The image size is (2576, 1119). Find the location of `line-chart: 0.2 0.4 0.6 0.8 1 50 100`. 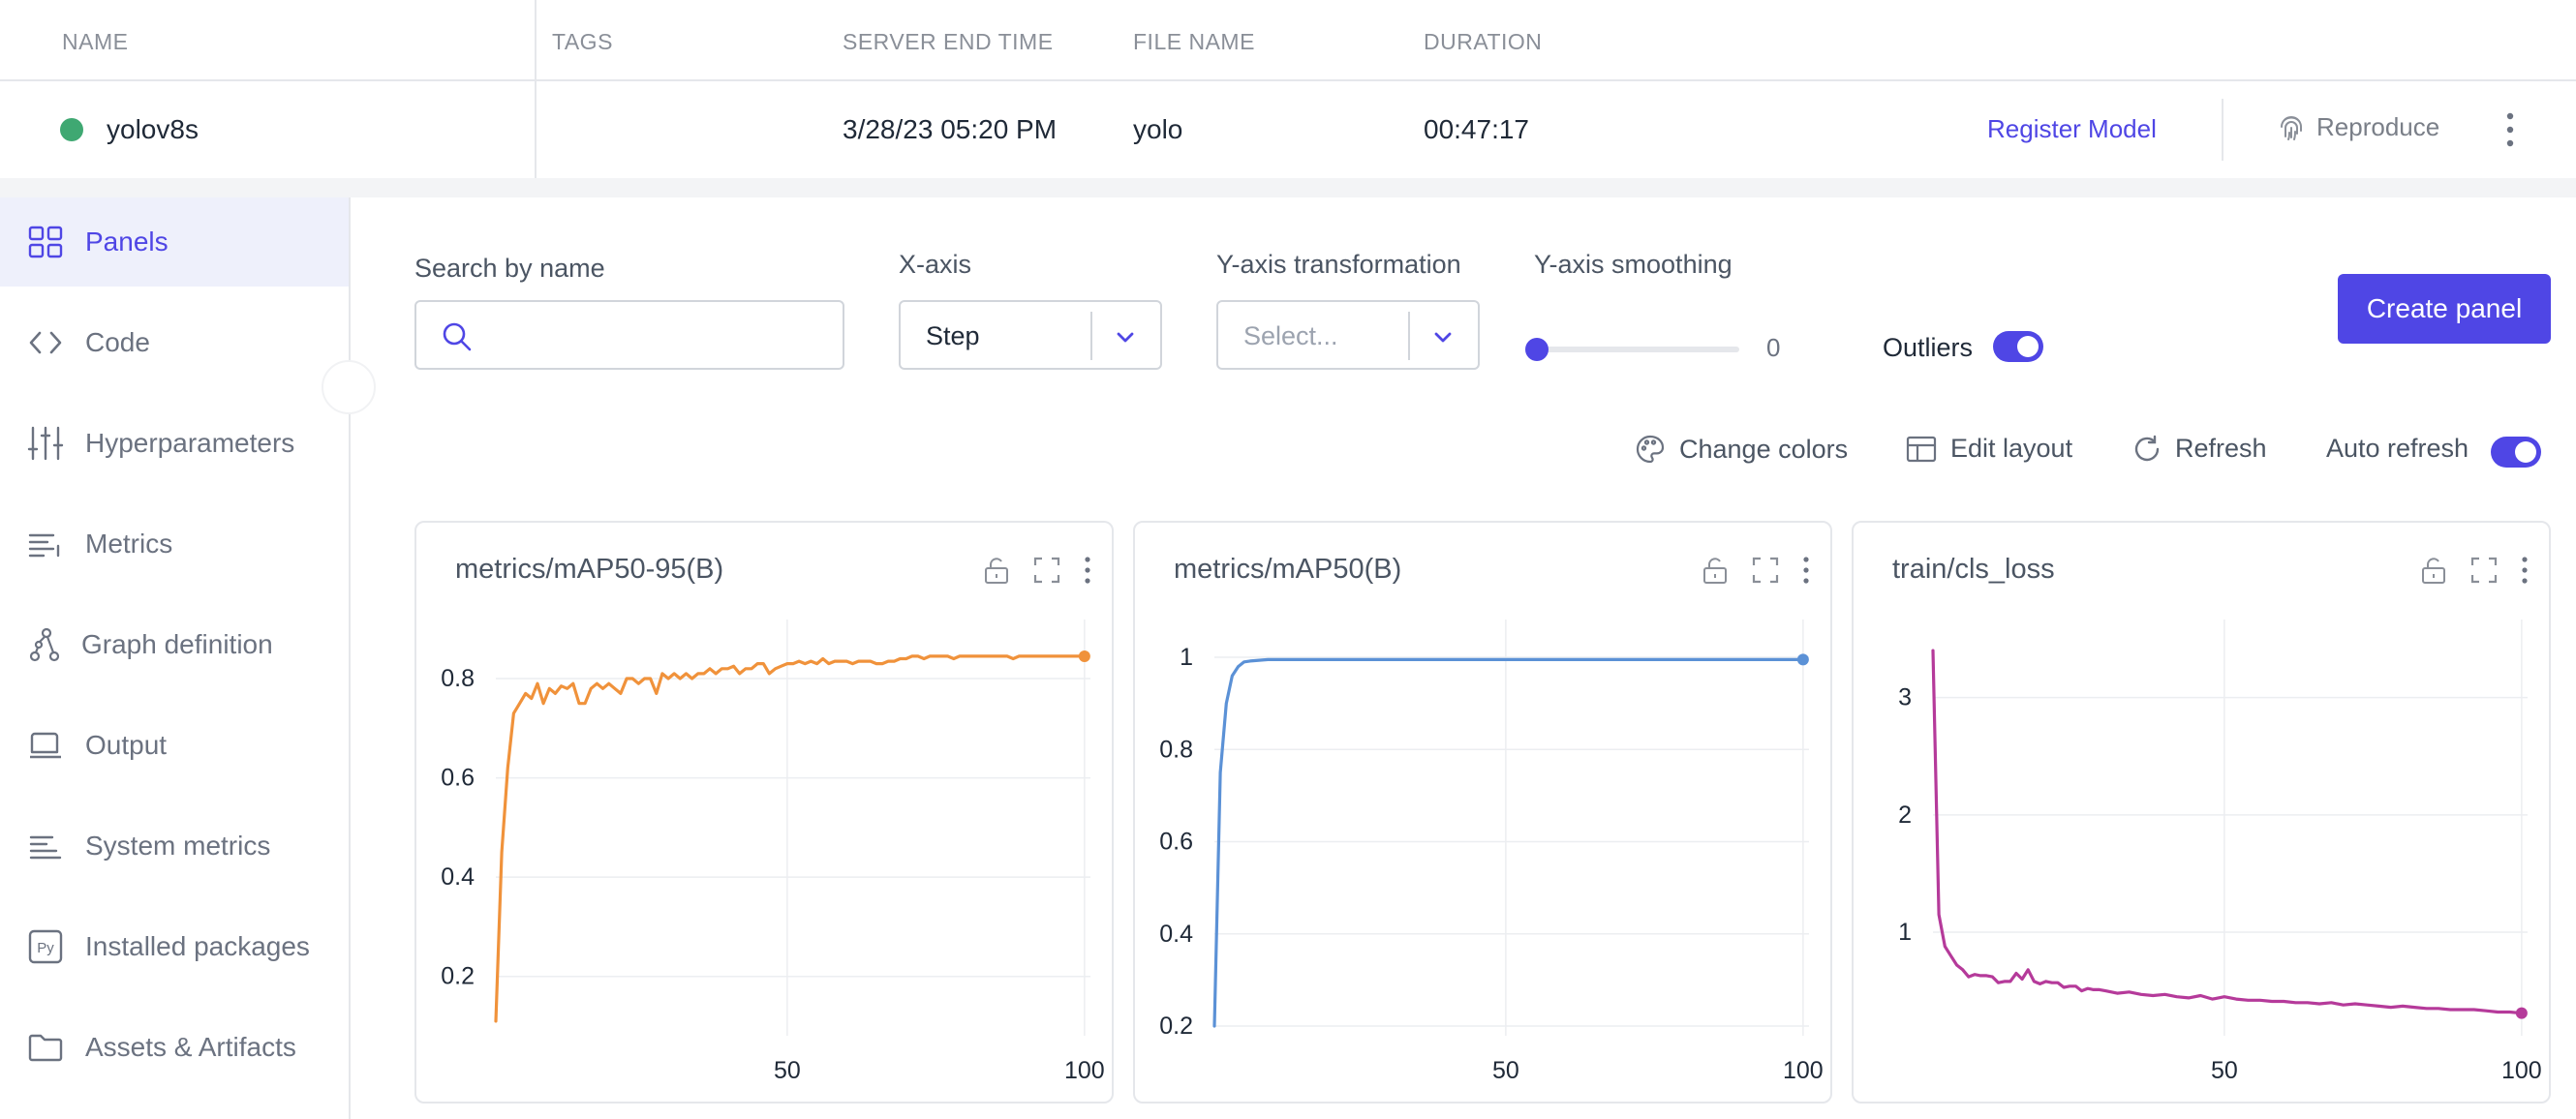

line-chart: 0.2 0.4 0.6 0.8 1 50 100 is located at coordinates (1491, 852).